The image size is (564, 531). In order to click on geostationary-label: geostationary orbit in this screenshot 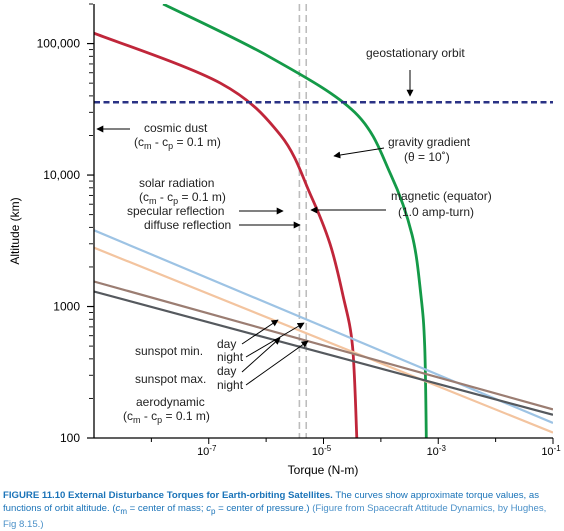, I will do `click(415, 53)`.